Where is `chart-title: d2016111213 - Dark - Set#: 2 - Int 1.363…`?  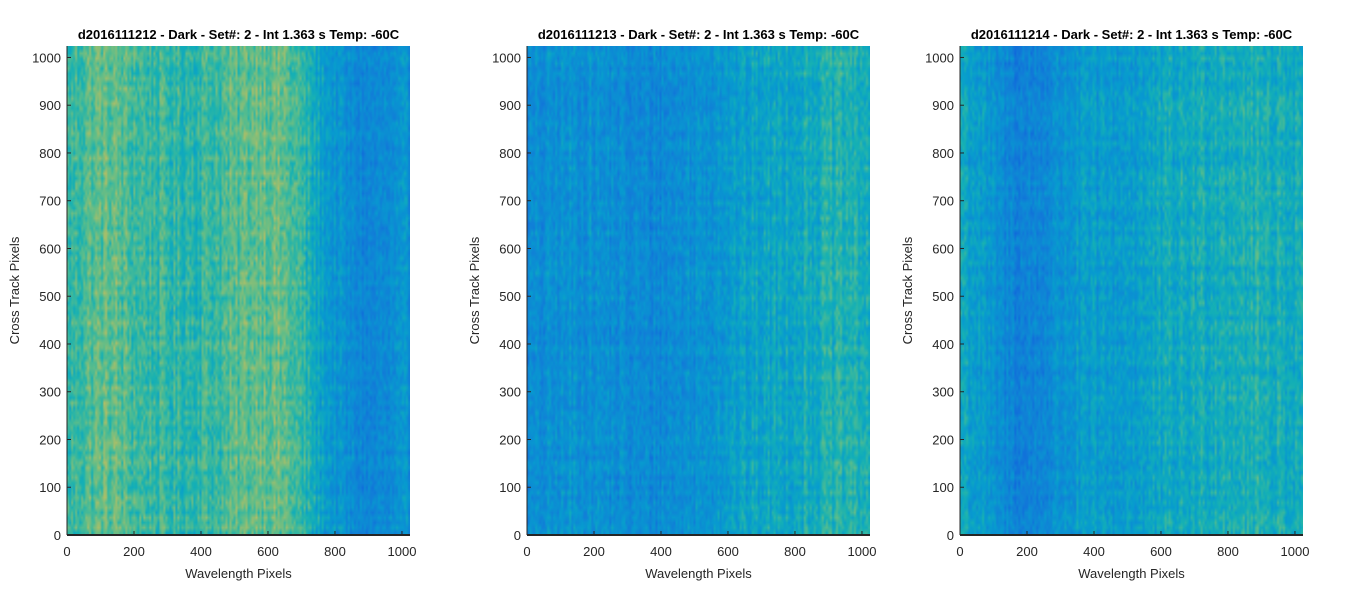 chart-title: d2016111213 - Dark - Set#: 2 - Int 1.363… is located at coordinates (699, 34).